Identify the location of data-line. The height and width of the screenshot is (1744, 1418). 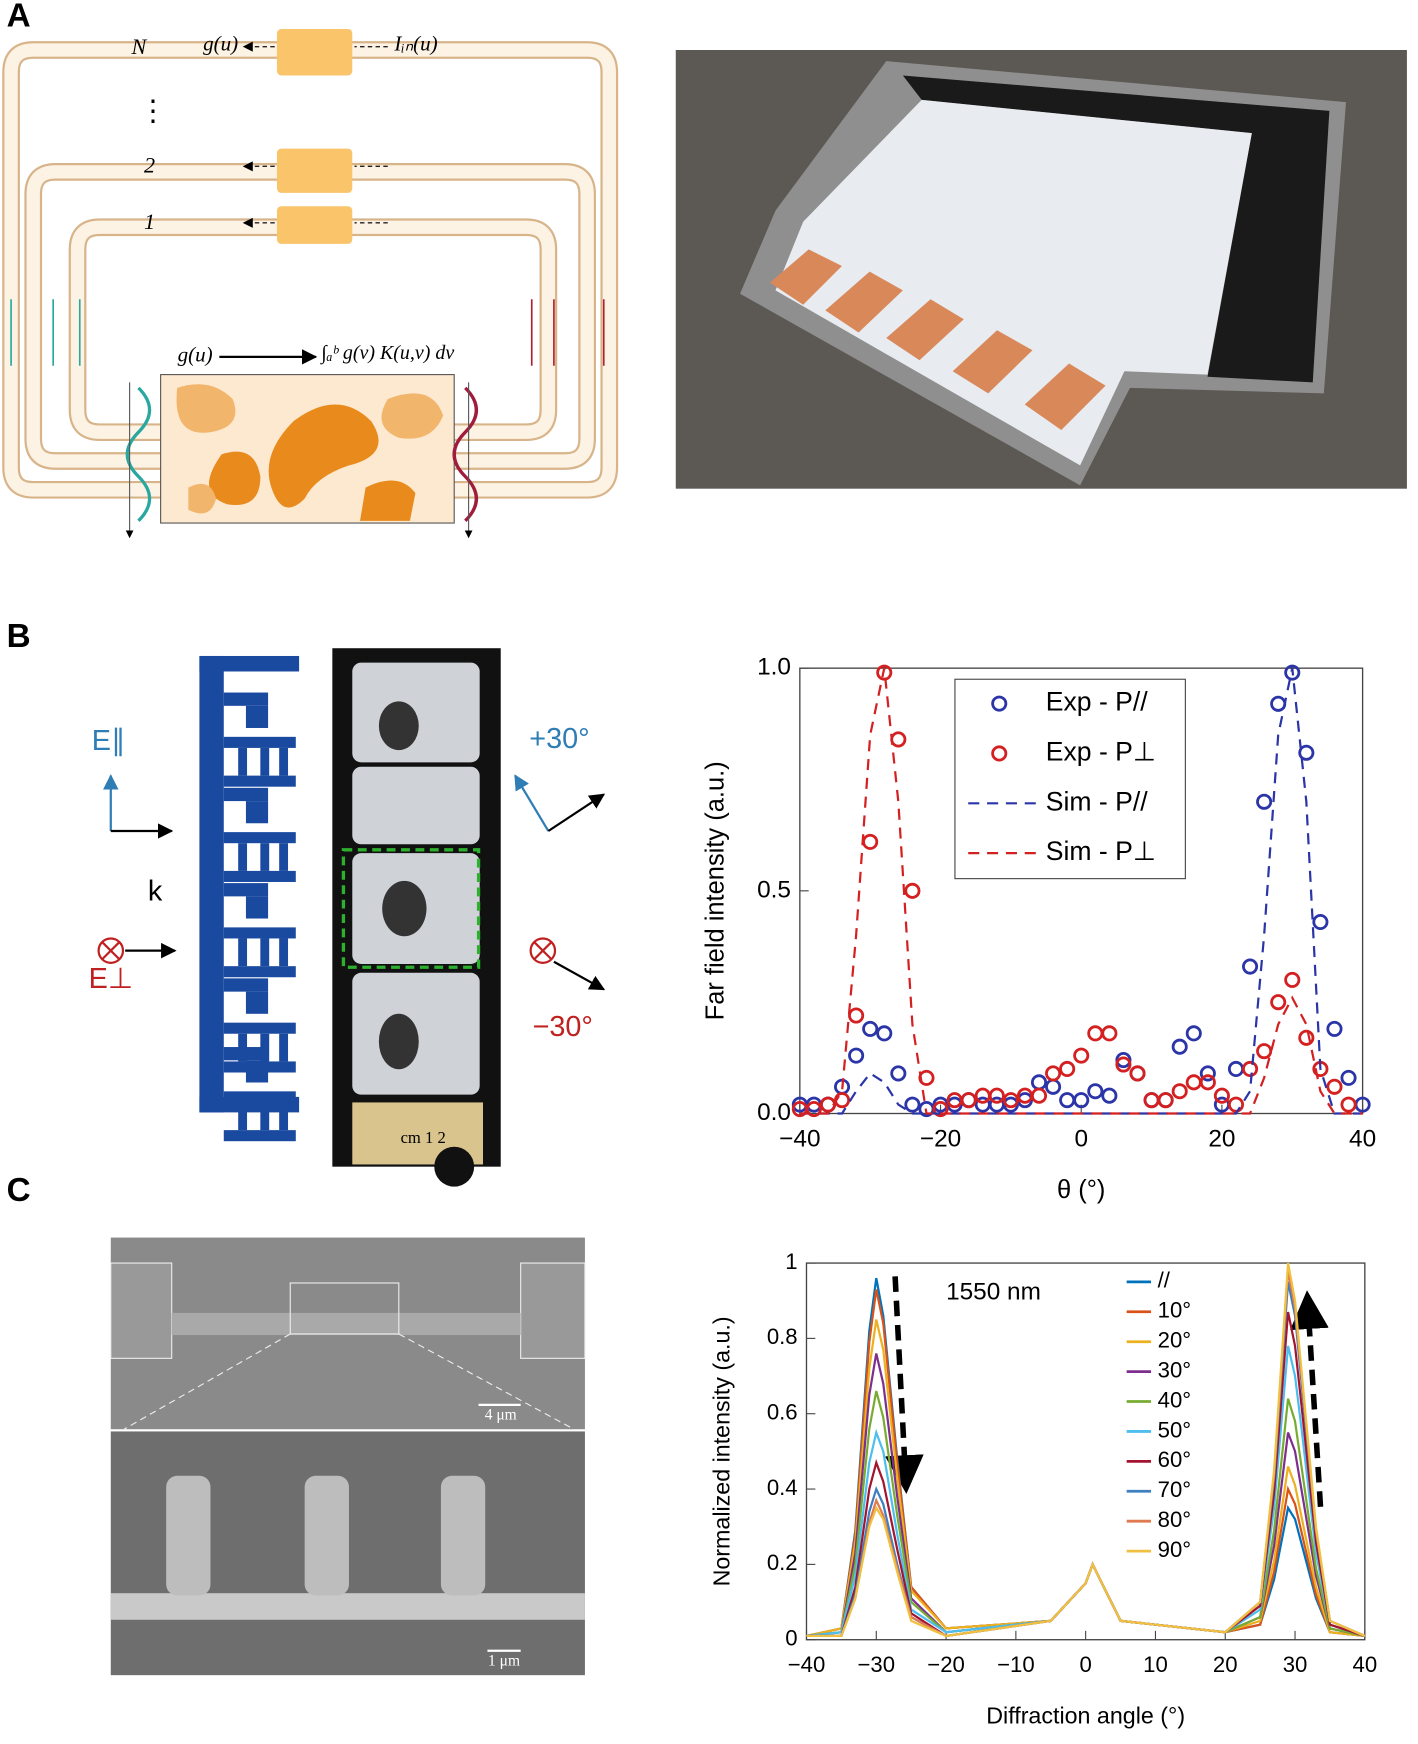
(1081, 891).